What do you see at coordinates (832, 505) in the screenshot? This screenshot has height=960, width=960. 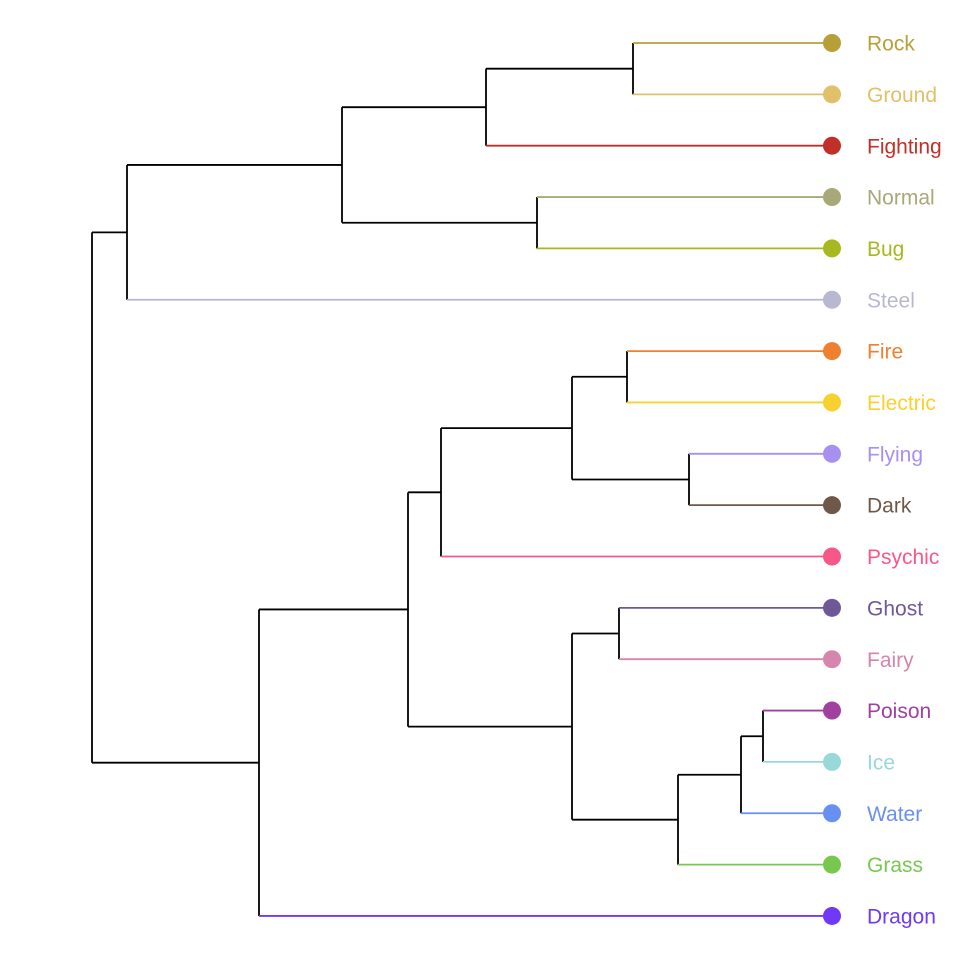 I see `tip-dark` at bounding box center [832, 505].